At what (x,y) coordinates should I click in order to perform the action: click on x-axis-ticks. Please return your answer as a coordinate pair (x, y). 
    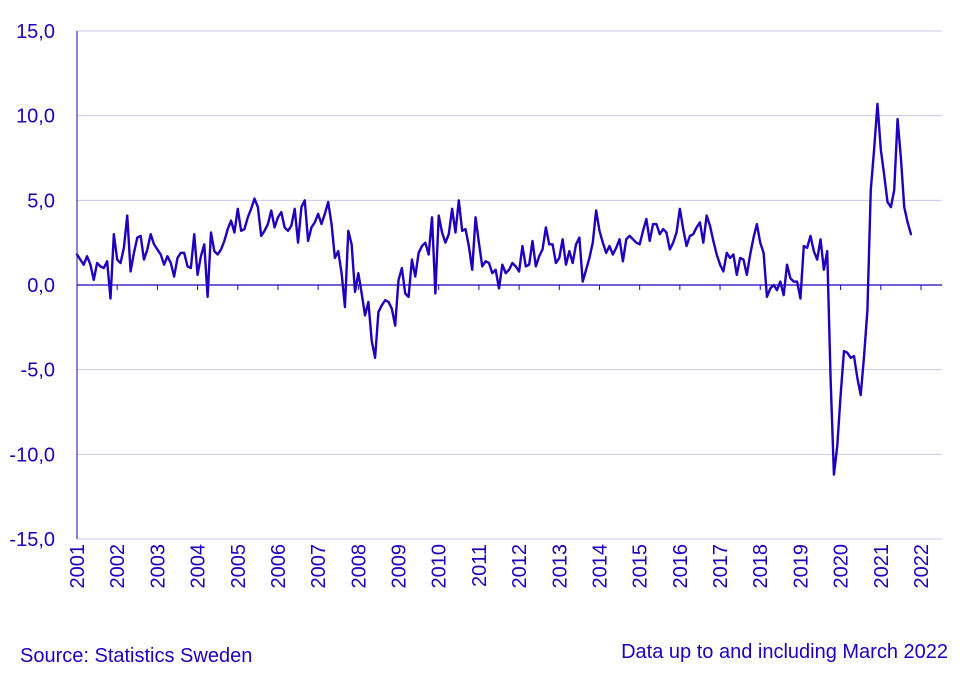
    Looking at the image, I should click on (499, 287).